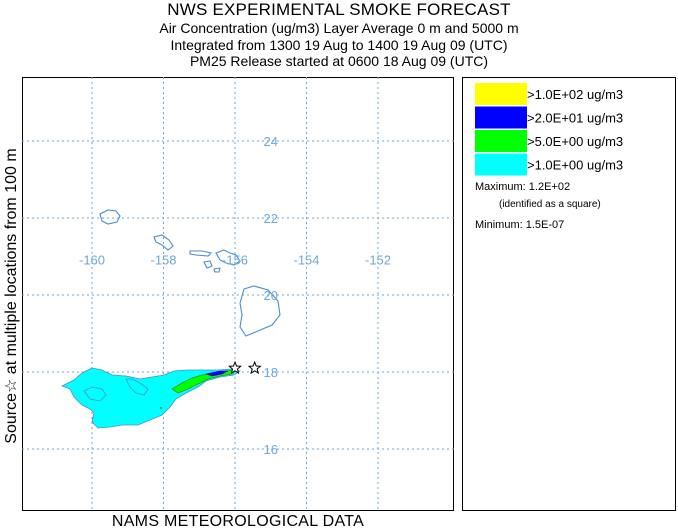 The height and width of the screenshot is (532, 678). Describe the element at coordinates (271, 449) in the screenshot. I see `latitude-label: 16` at that location.